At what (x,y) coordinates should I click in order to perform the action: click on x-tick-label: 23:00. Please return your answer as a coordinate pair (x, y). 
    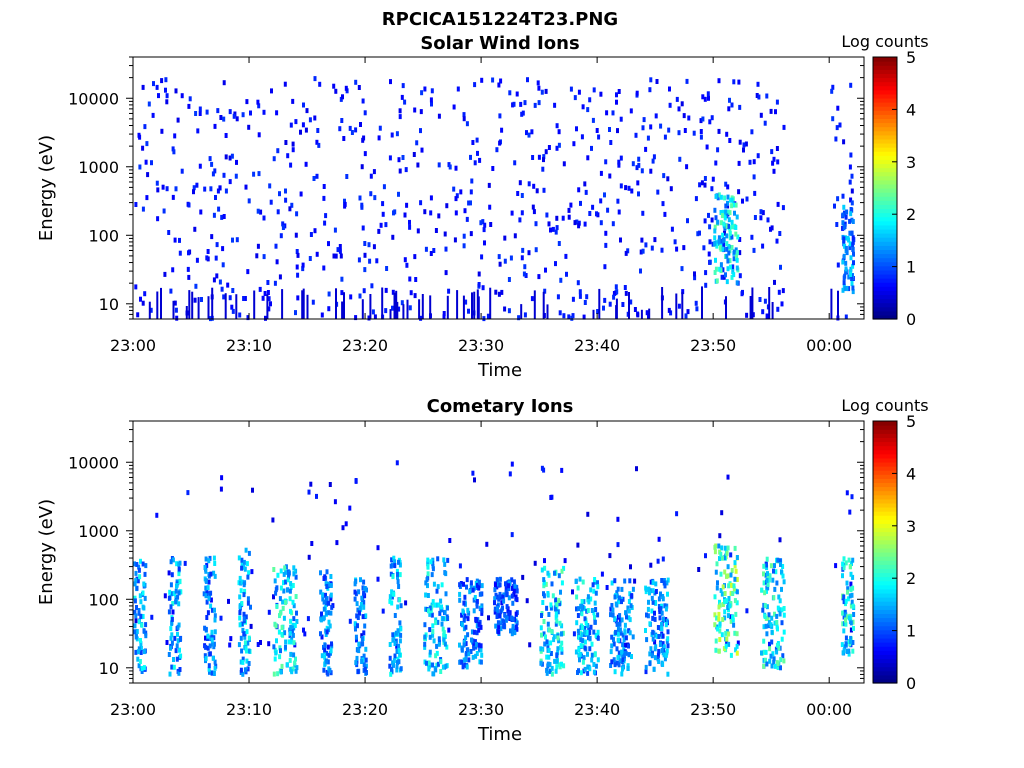
    Looking at the image, I should click on (133, 709).